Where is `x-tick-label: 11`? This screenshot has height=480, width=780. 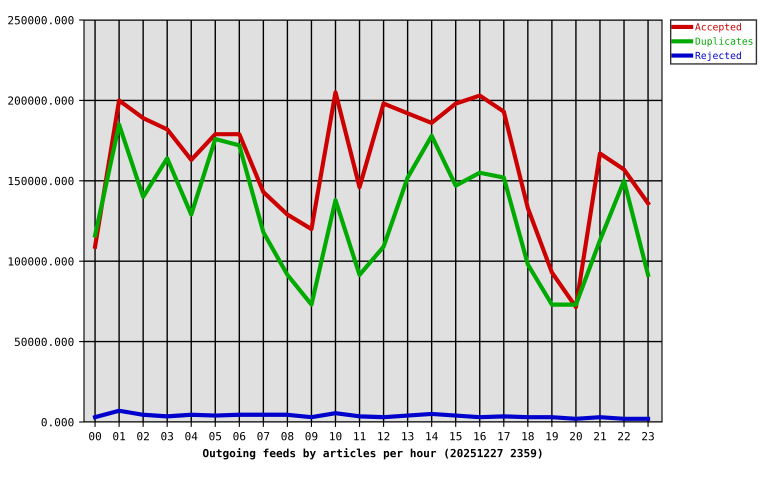
x-tick-label: 11 is located at coordinates (360, 436).